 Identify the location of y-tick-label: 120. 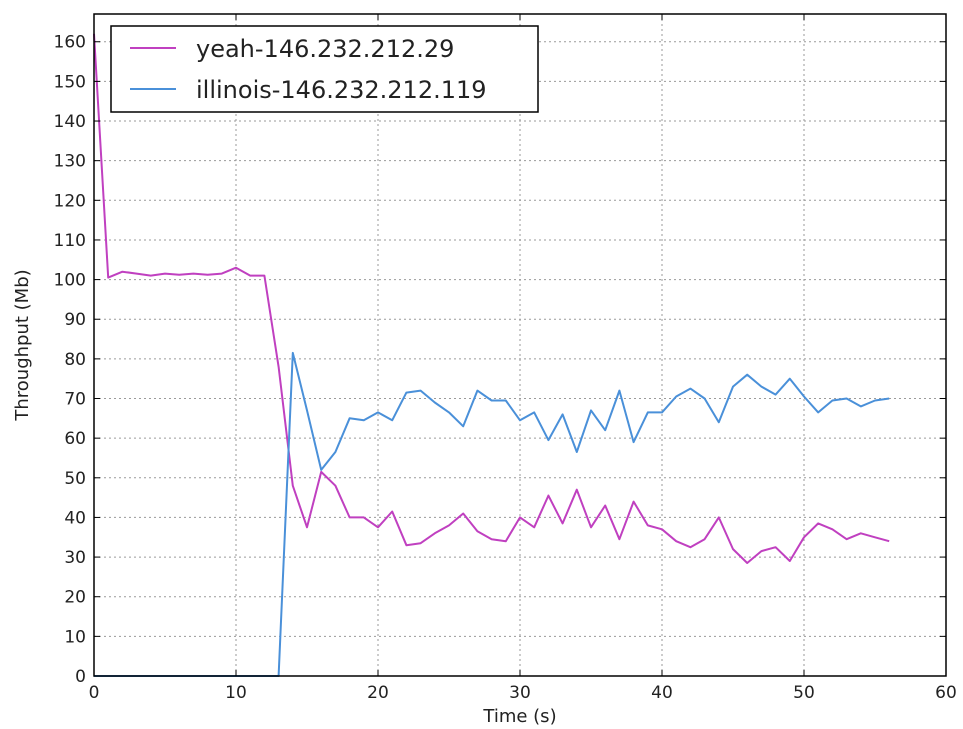
(70, 201).